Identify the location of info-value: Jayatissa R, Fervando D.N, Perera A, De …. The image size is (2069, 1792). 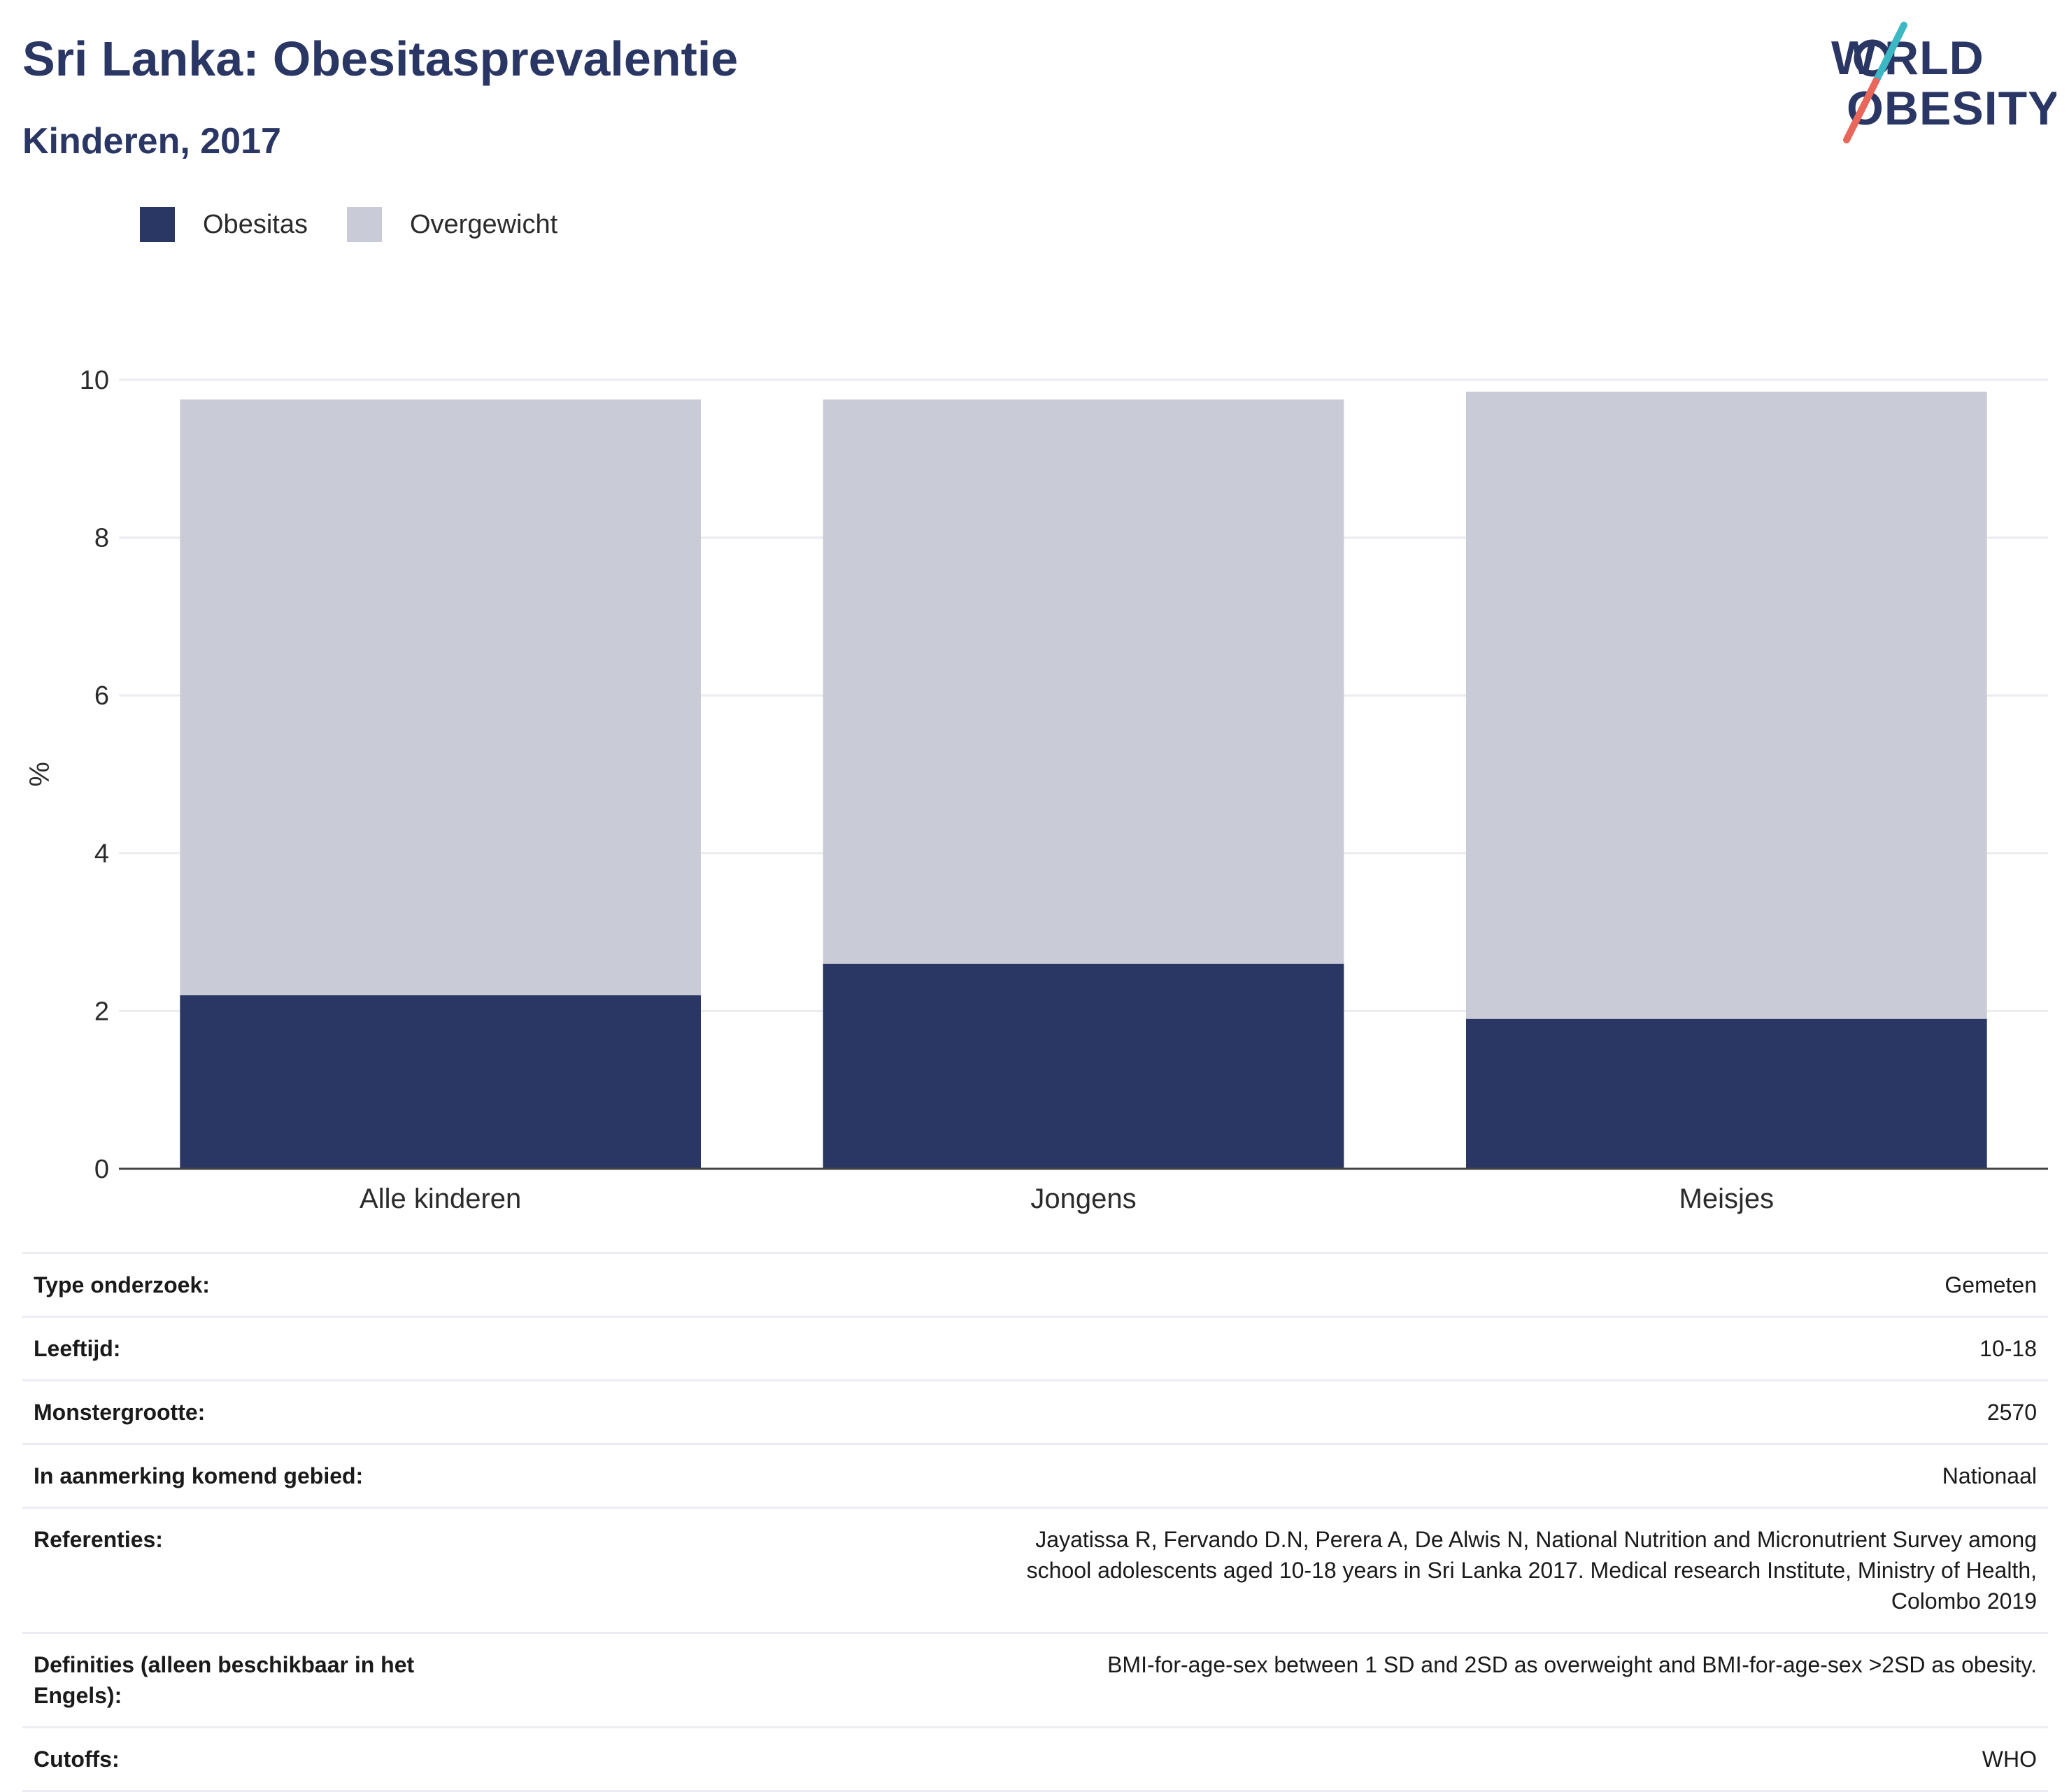
(1532, 1570).